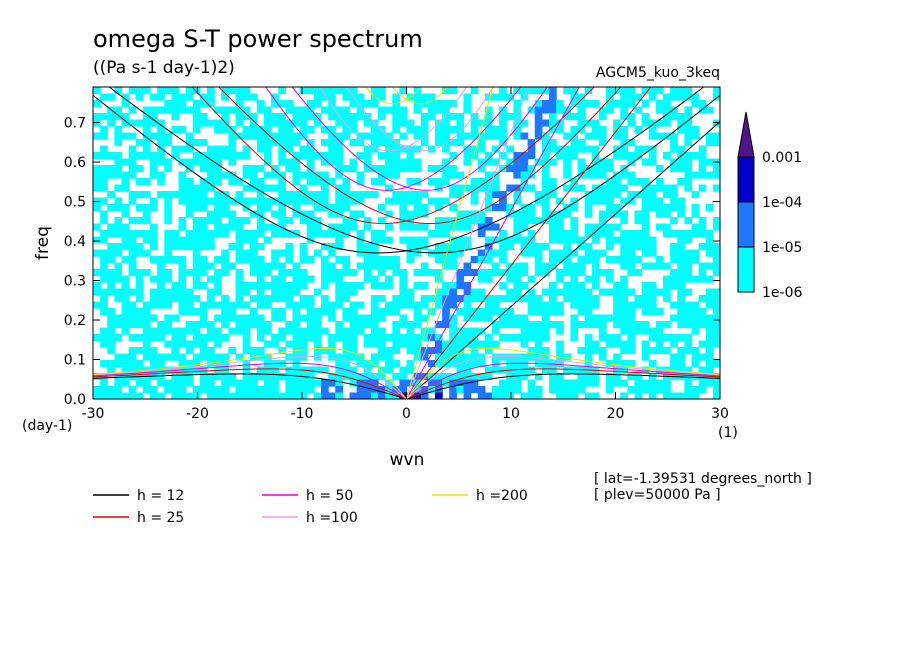 Image resolution: width=904 pixels, height=658 pixels. Describe the element at coordinates (502, 496) in the screenshot. I see `legend-label: h =200` at that location.